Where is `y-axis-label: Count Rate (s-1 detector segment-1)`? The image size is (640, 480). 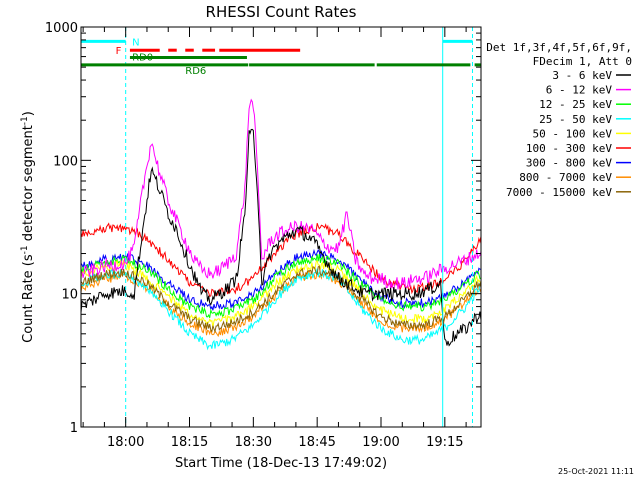 y-axis-label: Count Rate (s-1 detector segment-1) is located at coordinates (28, 227).